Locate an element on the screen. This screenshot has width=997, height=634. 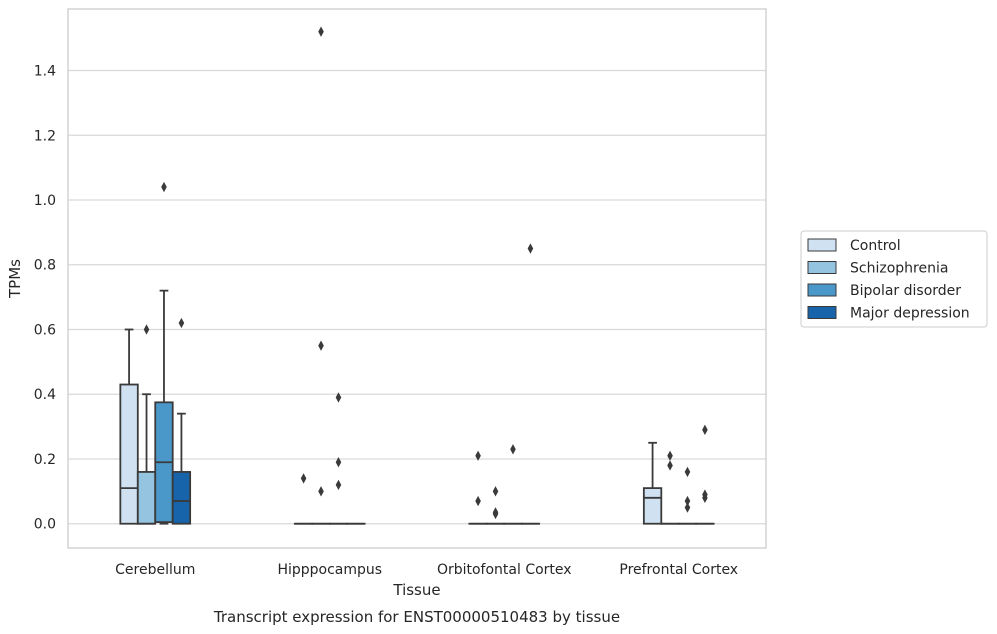
x-axis-label: Tissue is located at coordinates (416, 590).